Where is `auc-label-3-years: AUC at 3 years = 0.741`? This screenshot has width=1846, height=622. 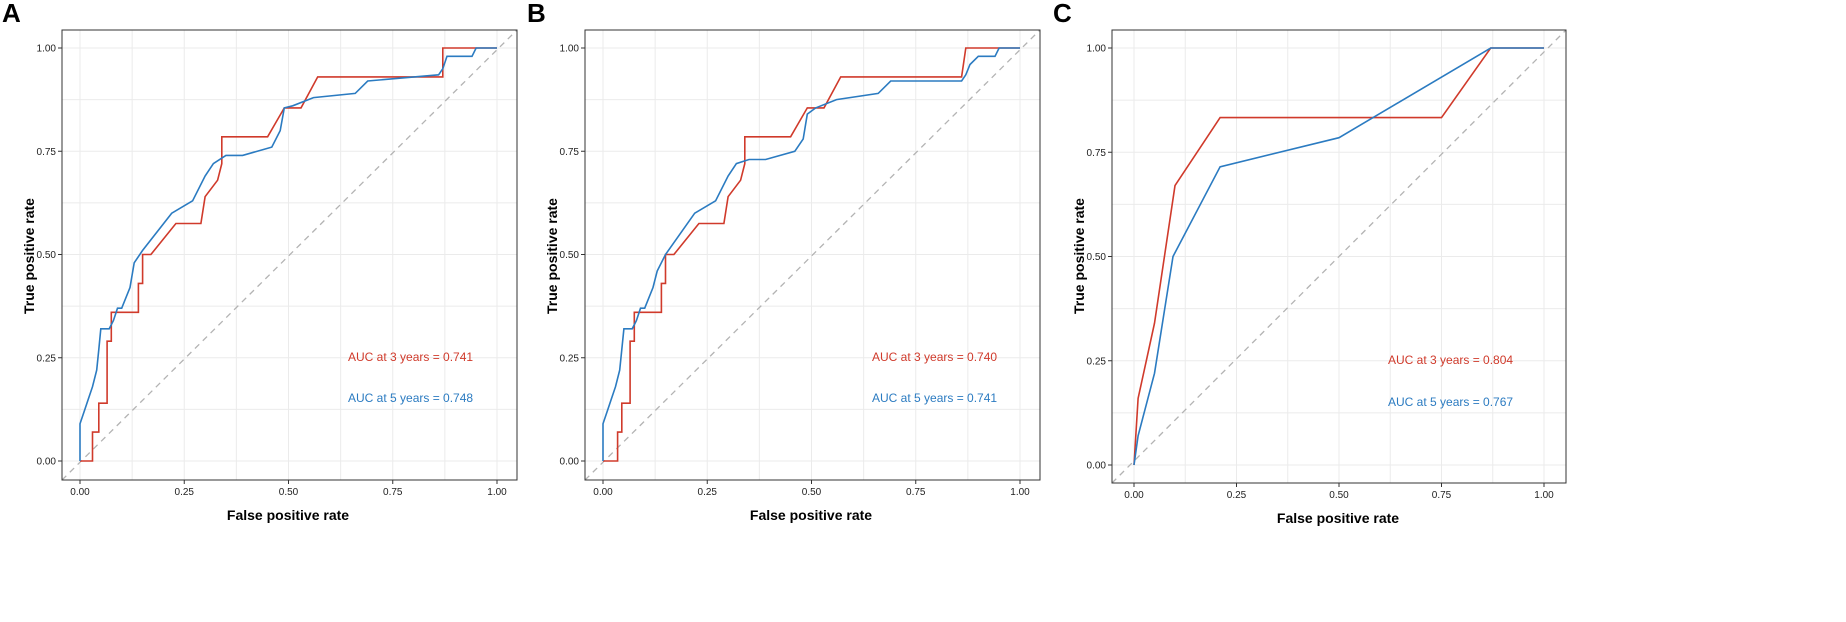 auc-label-3-years: AUC at 3 years = 0.741 is located at coordinates (410, 357).